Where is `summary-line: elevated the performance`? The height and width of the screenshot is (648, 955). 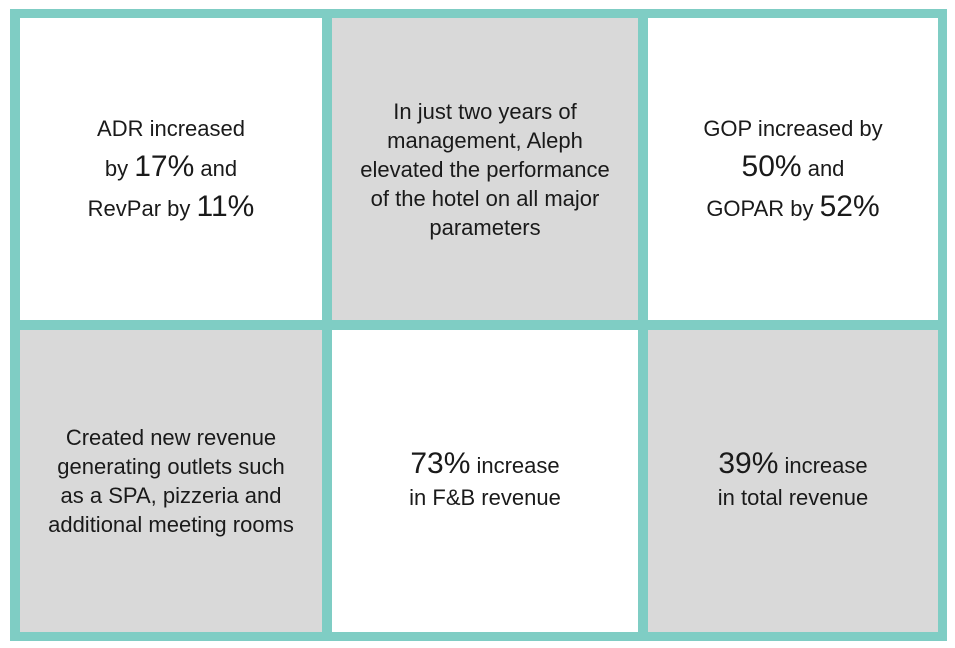 summary-line: elevated the performance is located at coordinates (485, 169).